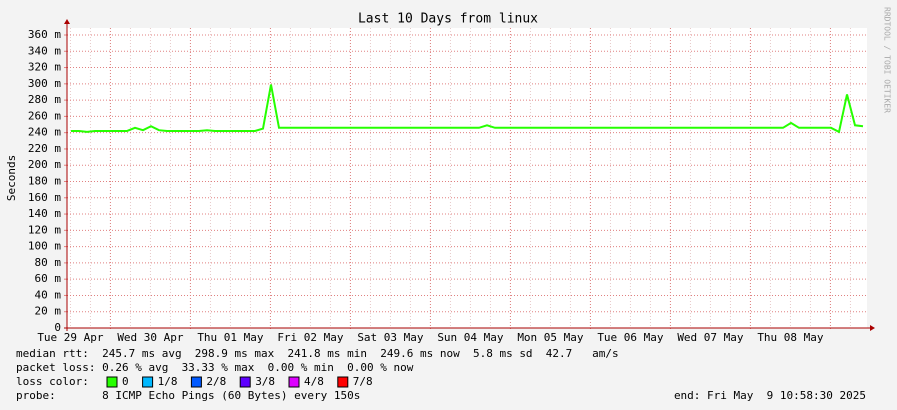  What do you see at coordinates (48, 311) in the screenshot?
I see `y-tick-label: 20 m` at bounding box center [48, 311].